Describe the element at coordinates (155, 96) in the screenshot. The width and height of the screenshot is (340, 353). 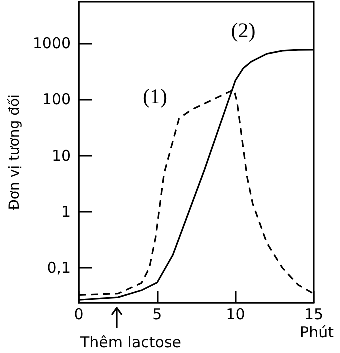
I see `series-label: (1)` at that location.